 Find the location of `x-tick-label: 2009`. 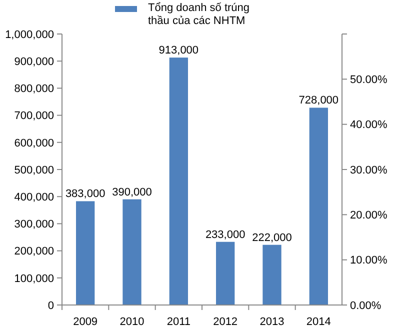

x-tick-label: 2009 is located at coordinates (85, 322).